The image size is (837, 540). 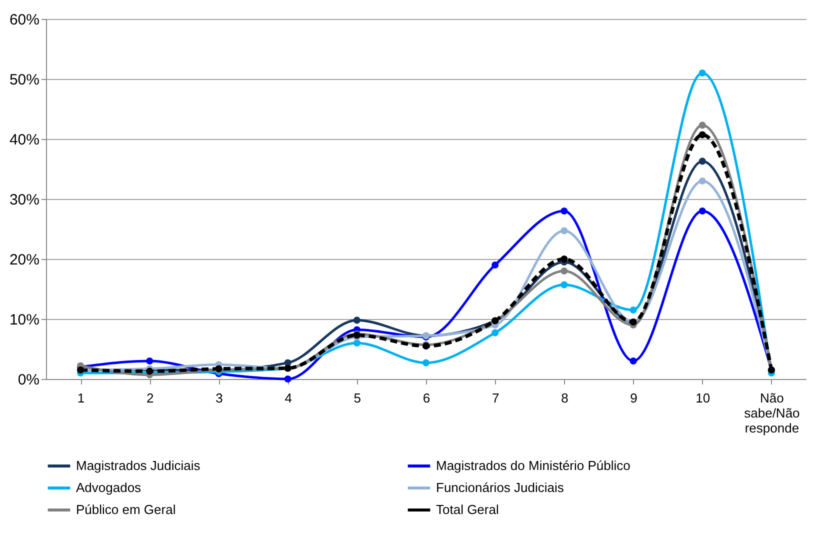 What do you see at coordinates (24, 140) in the screenshot?
I see `y-tick-label: 40%` at bounding box center [24, 140].